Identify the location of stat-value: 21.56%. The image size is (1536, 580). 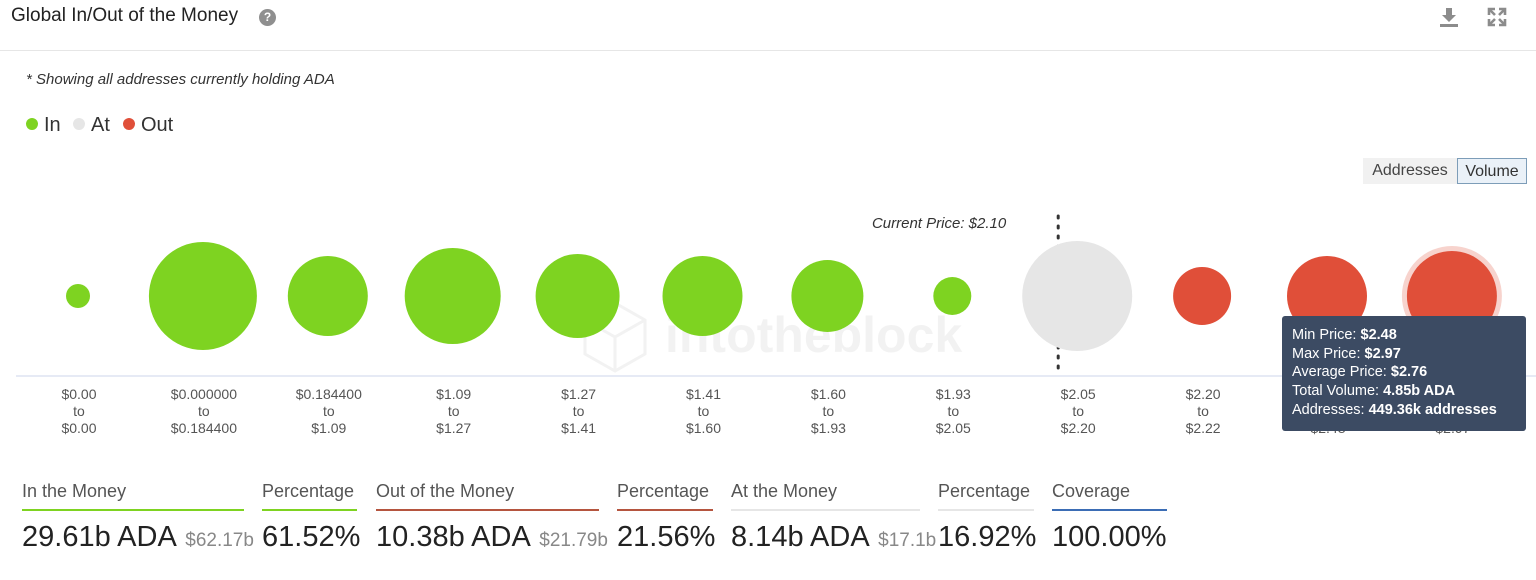
(666, 537).